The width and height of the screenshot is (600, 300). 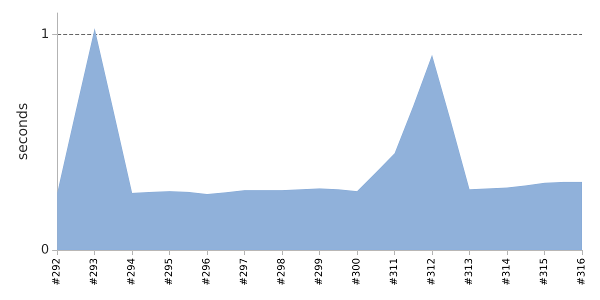 What do you see at coordinates (282, 272) in the screenshot?
I see `x-tick-label: #298` at bounding box center [282, 272].